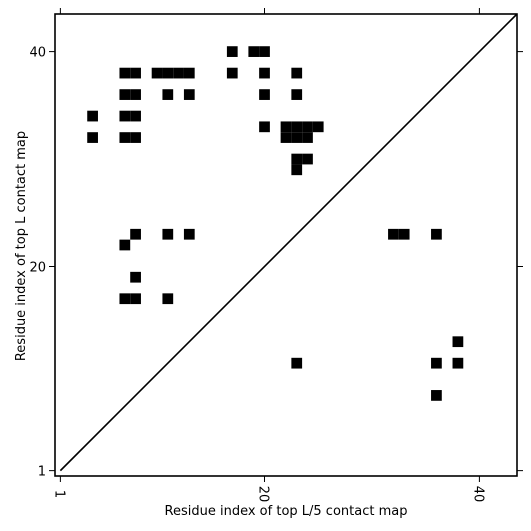  I want to click on y-tick-label: 1, so click(42, 472).